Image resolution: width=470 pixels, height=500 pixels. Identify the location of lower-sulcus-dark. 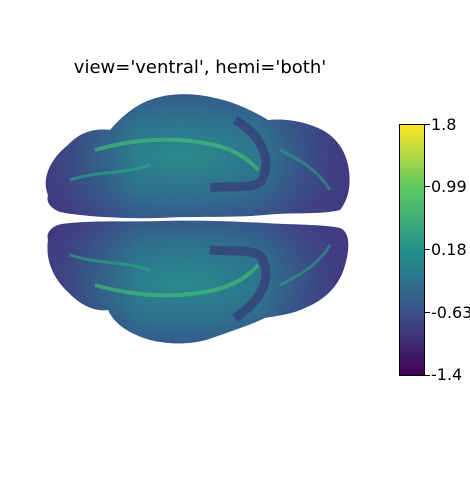
(240, 283).